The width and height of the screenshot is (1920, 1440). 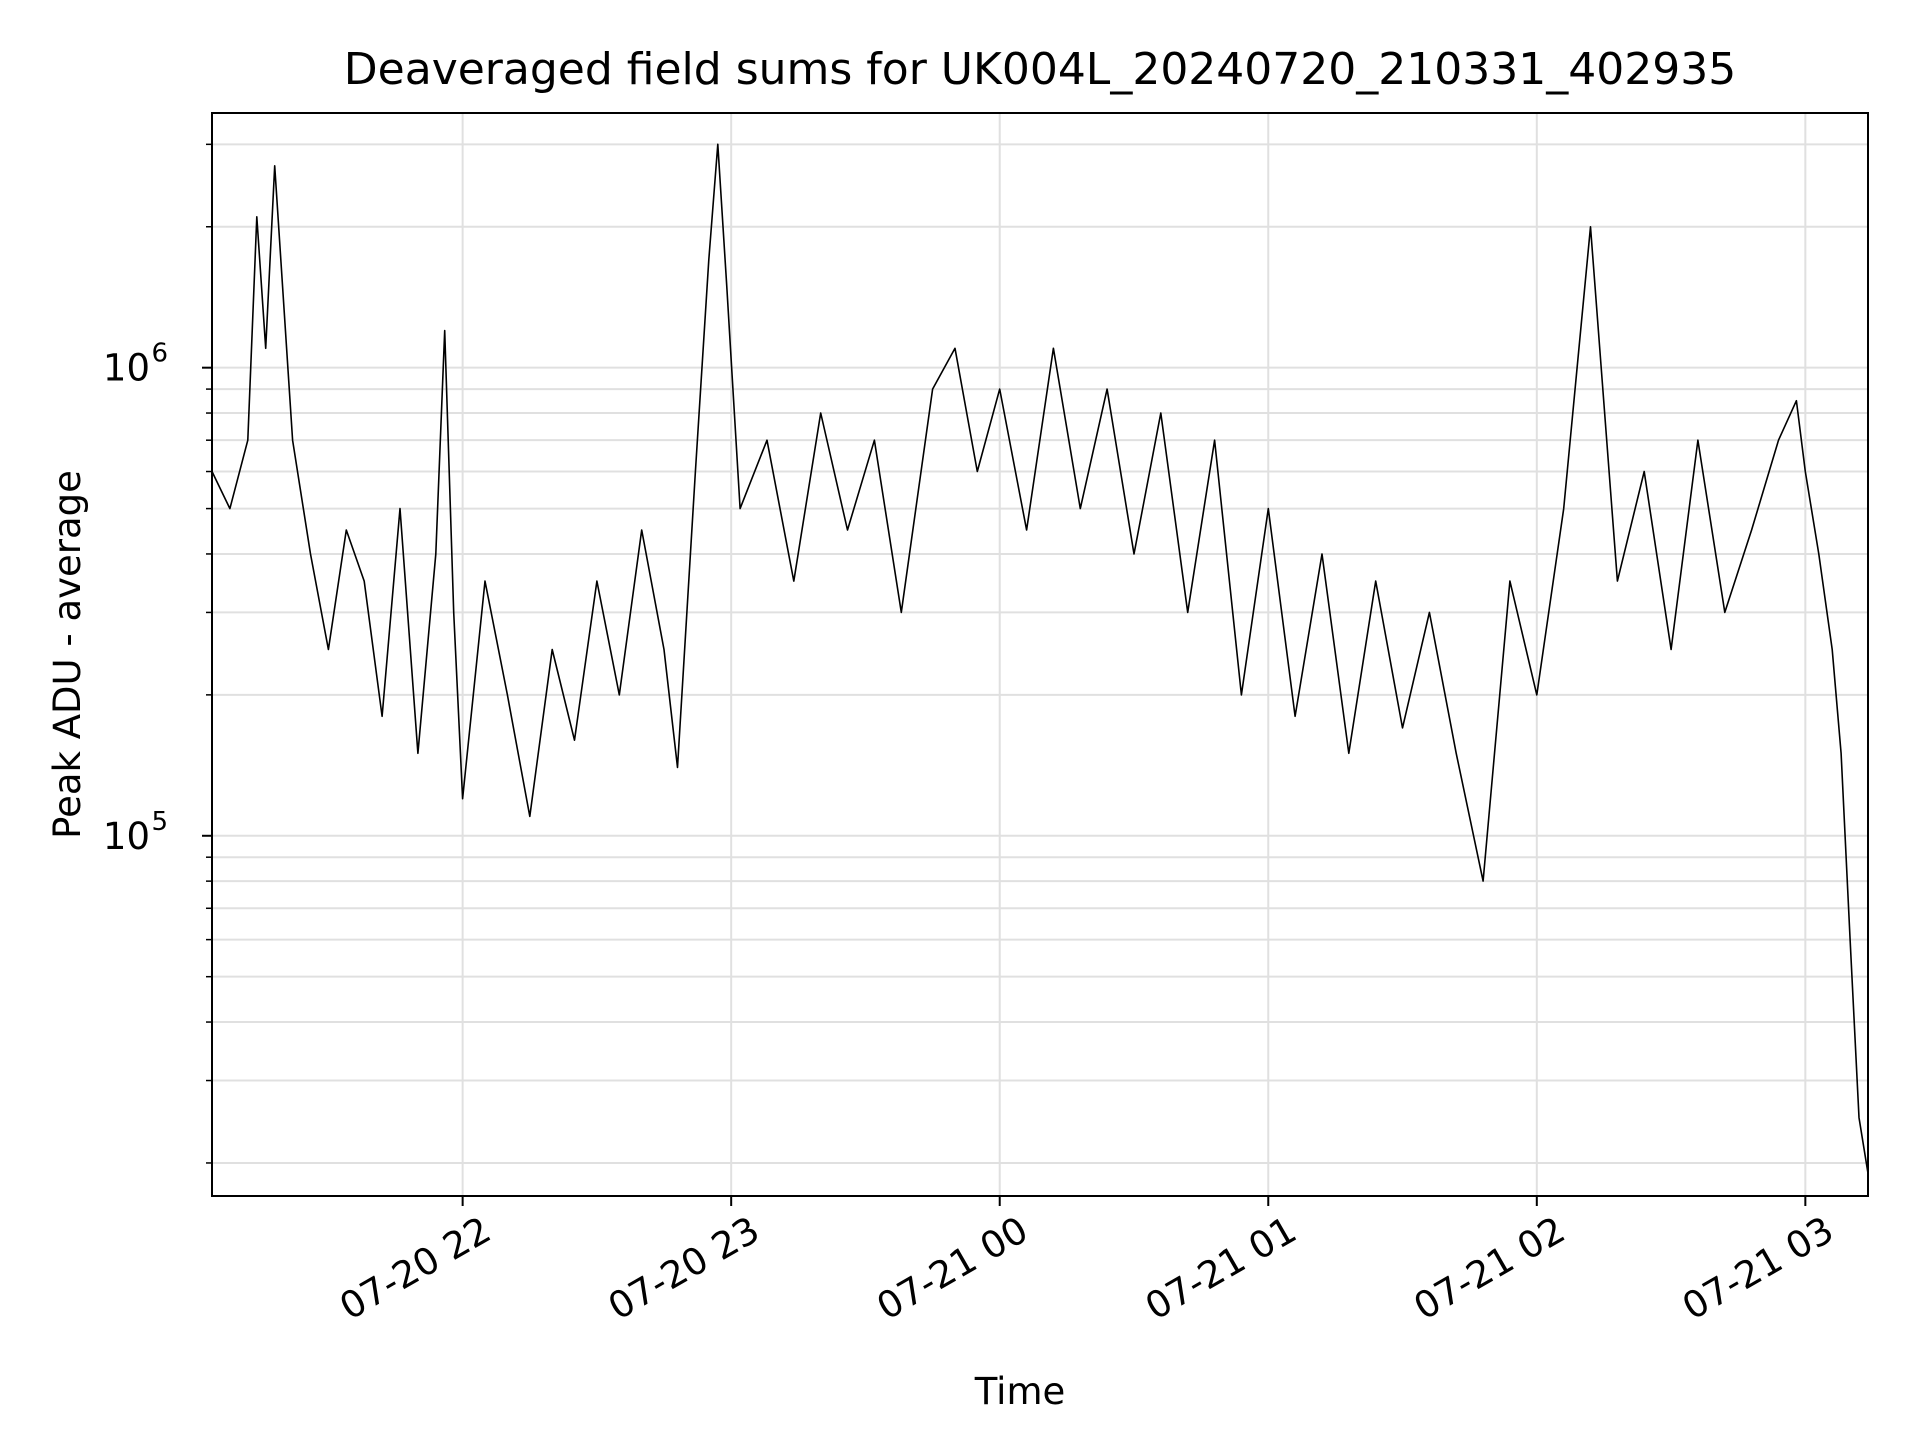 What do you see at coordinates (159, 822) in the screenshot?
I see `y-tick-exponent: 5` at bounding box center [159, 822].